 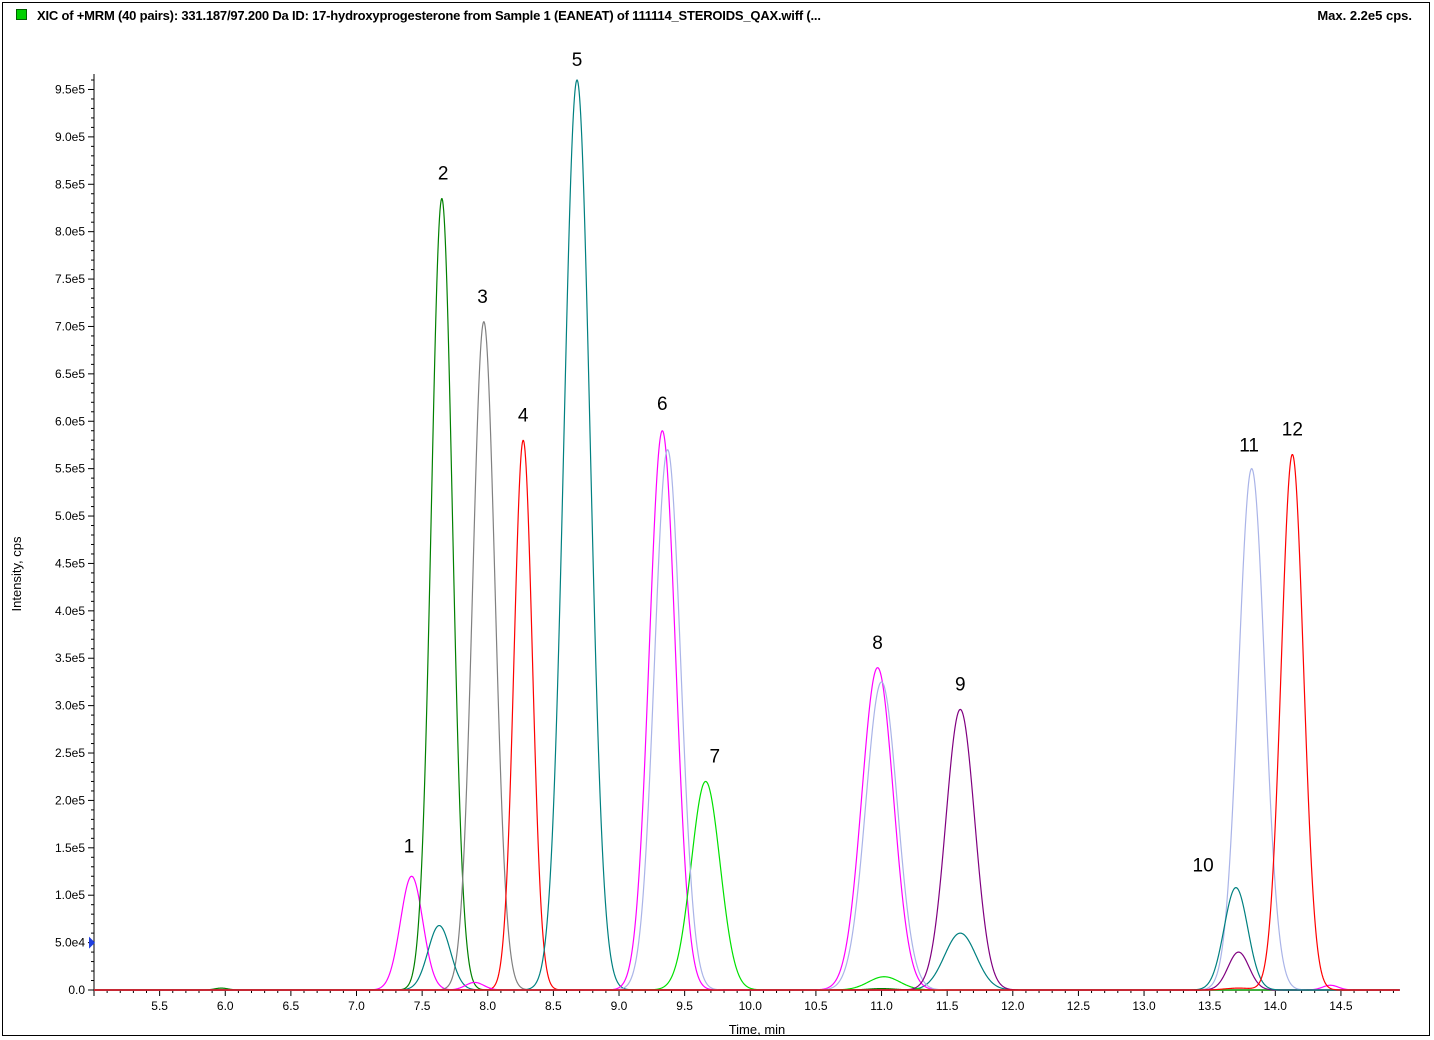 What do you see at coordinates (409, 847) in the screenshot?
I see `peak-label-1: 1` at bounding box center [409, 847].